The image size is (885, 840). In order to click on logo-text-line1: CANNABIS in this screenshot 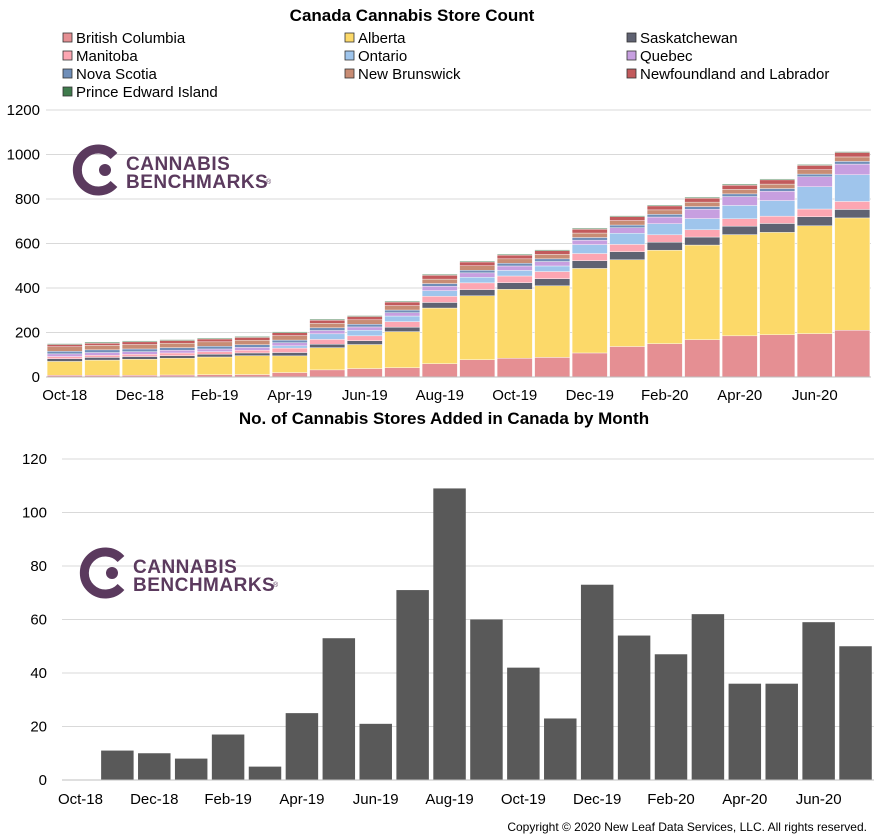, I will do `click(185, 567)`.